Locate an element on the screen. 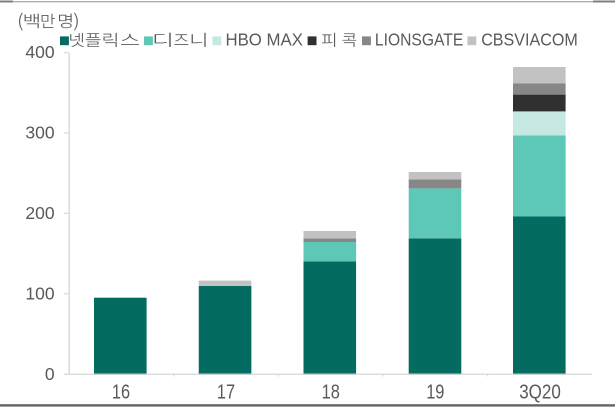  svg-text: 0 is located at coordinates (50, 374).